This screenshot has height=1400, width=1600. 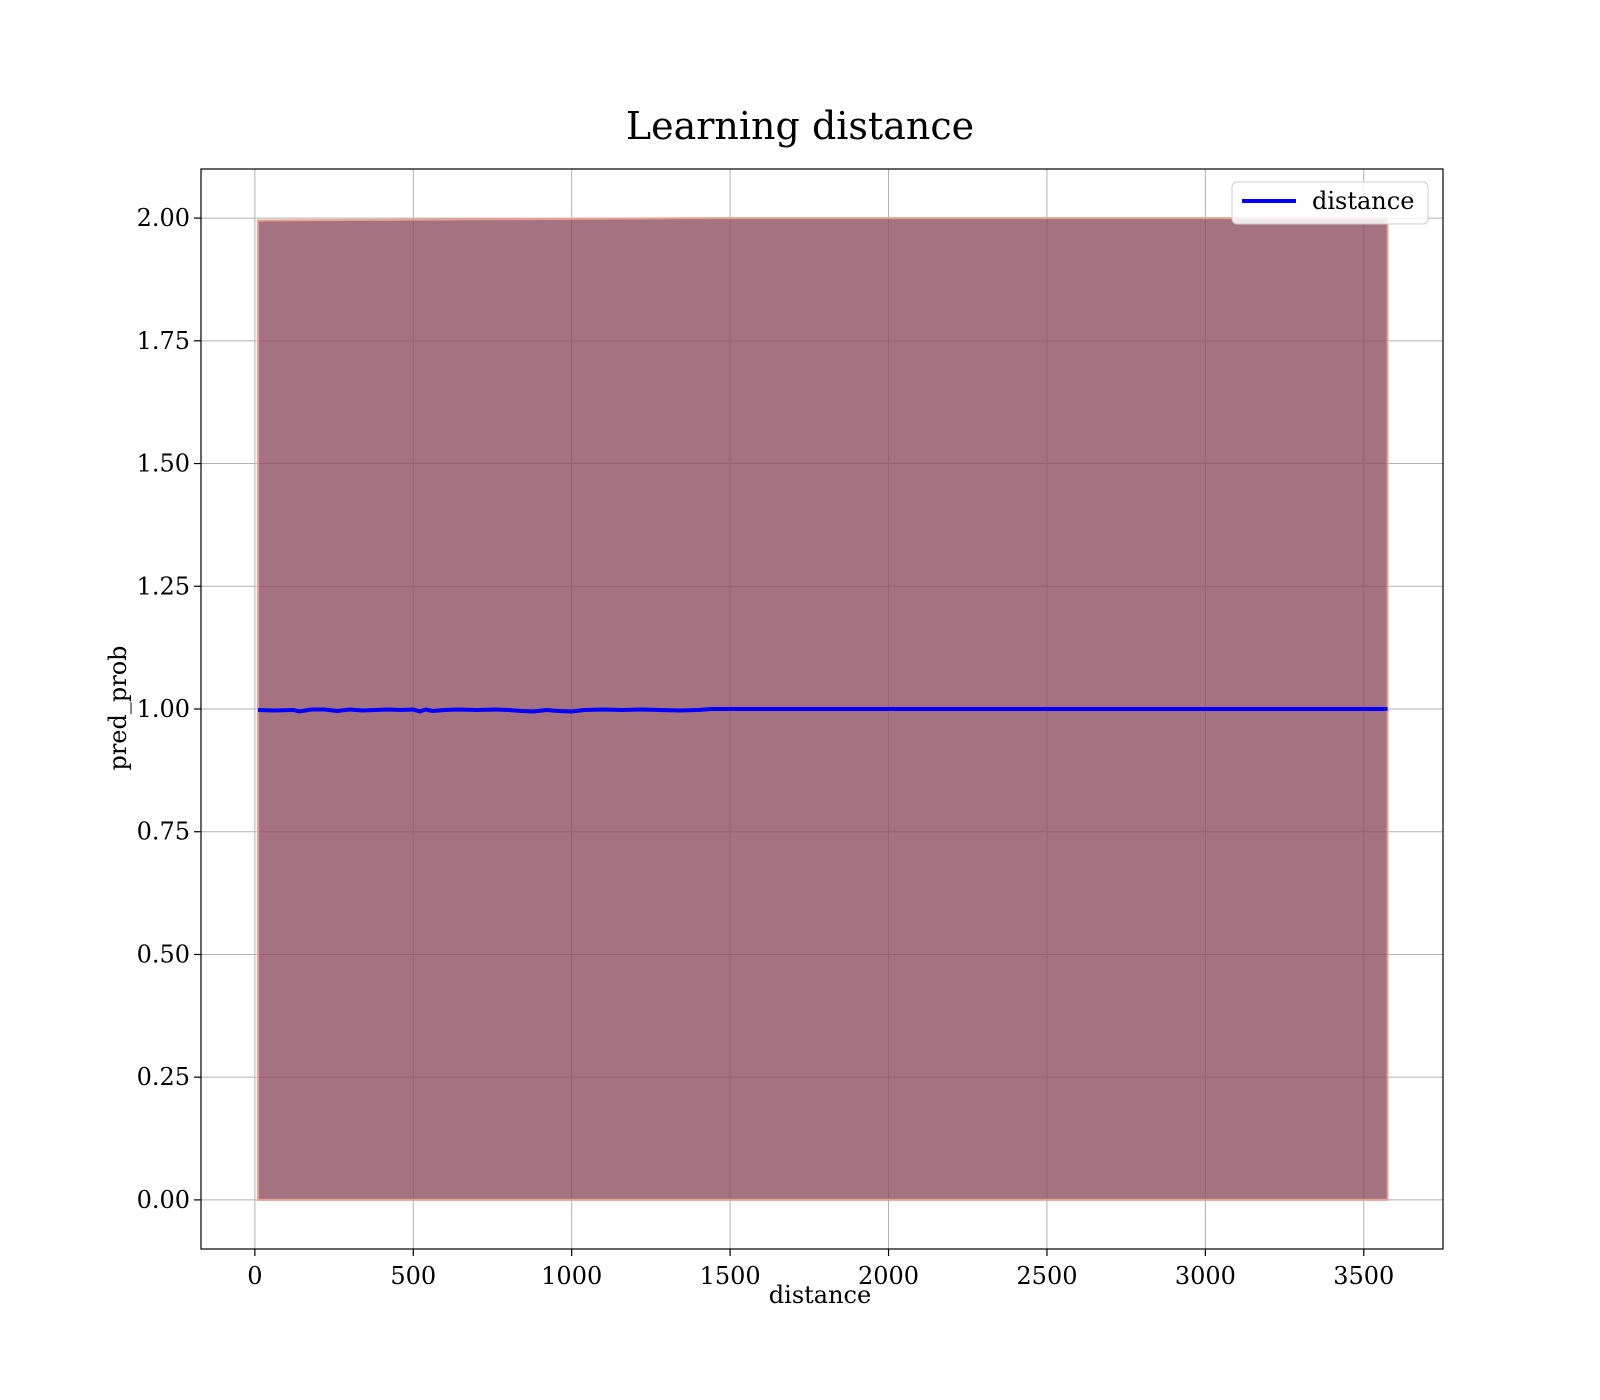 What do you see at coordinates (1363, 1276) in the screenshot?
I see `x-tick-label: 3500` at bounding box center [1363, 1276].